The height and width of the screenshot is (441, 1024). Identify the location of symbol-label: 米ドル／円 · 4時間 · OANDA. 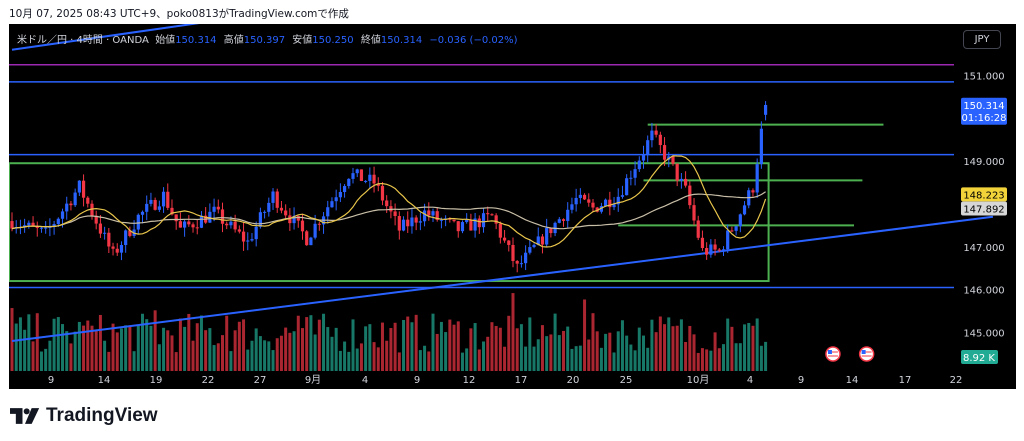
(83, 40).